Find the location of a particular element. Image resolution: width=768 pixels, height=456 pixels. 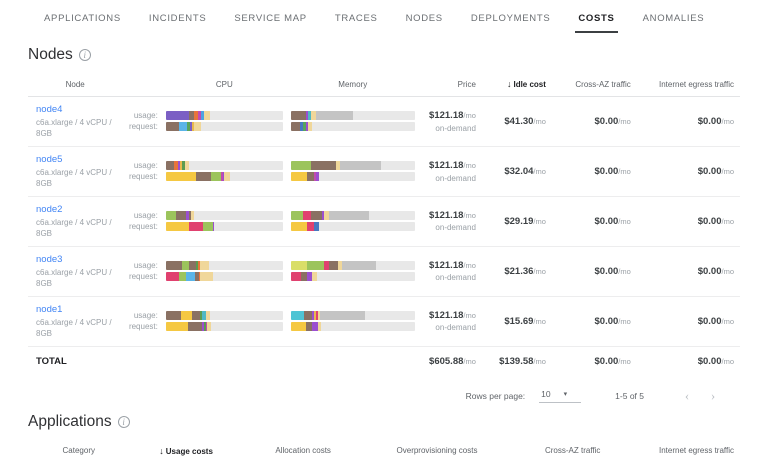

tab-service-map: SERVICE MAP is located at coordinates (270, 18).